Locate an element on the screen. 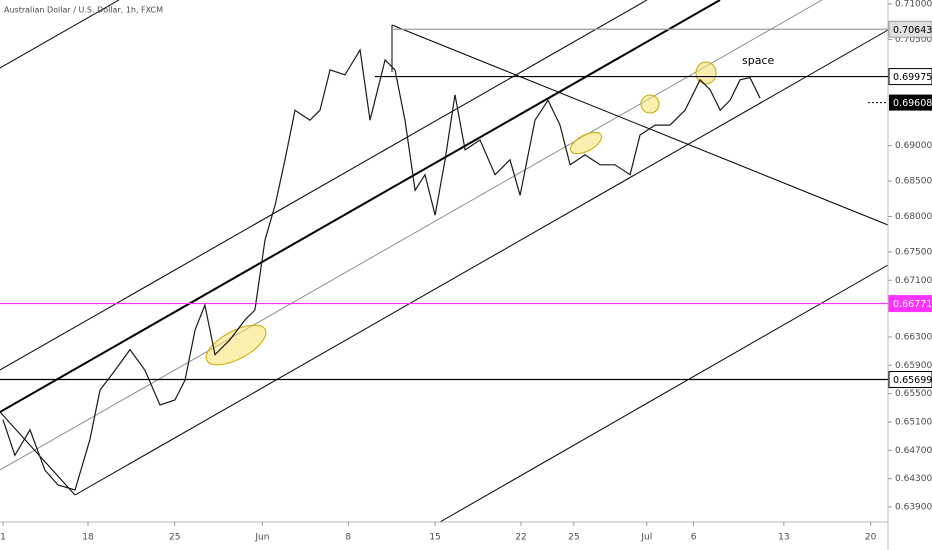  y-tick-label: 0.68500 is located at coordinates (913, 182).